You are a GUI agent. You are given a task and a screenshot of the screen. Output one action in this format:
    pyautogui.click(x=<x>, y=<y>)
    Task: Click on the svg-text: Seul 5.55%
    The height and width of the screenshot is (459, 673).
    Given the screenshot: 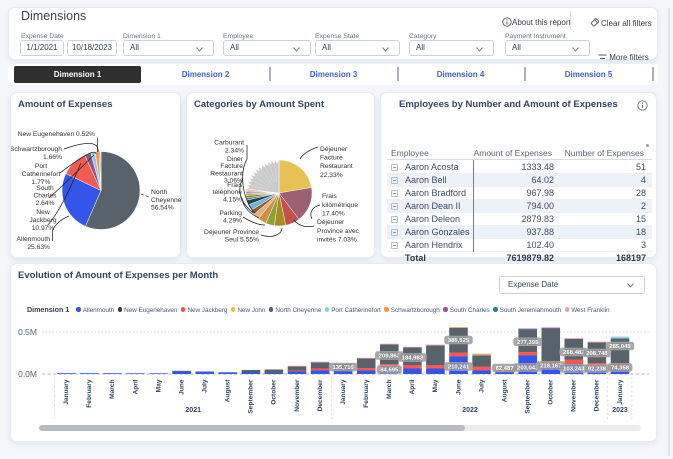 What is the action you would take?
    pyautogui.click(x=242, y=240)
    